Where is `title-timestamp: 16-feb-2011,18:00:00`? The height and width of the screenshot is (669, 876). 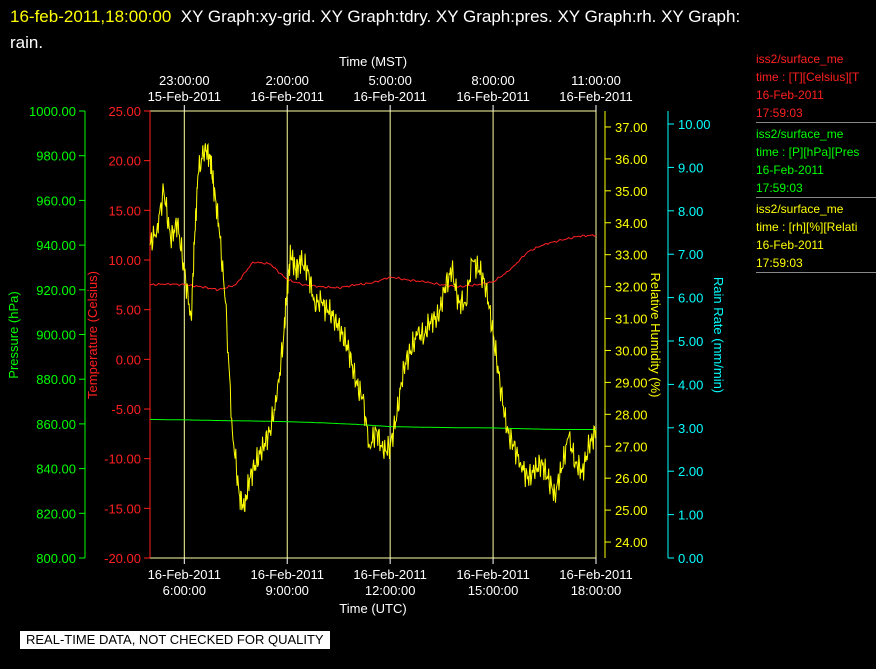 title-timestamp: 16-feb-2011,18:00:00 is located at coordinates (91, 16).